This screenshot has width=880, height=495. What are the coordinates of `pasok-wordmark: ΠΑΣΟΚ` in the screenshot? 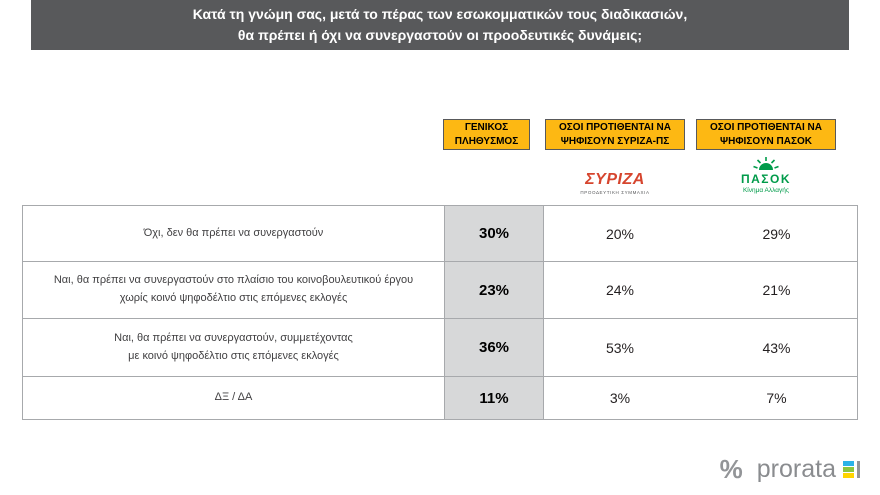 It's located at (766, 179).